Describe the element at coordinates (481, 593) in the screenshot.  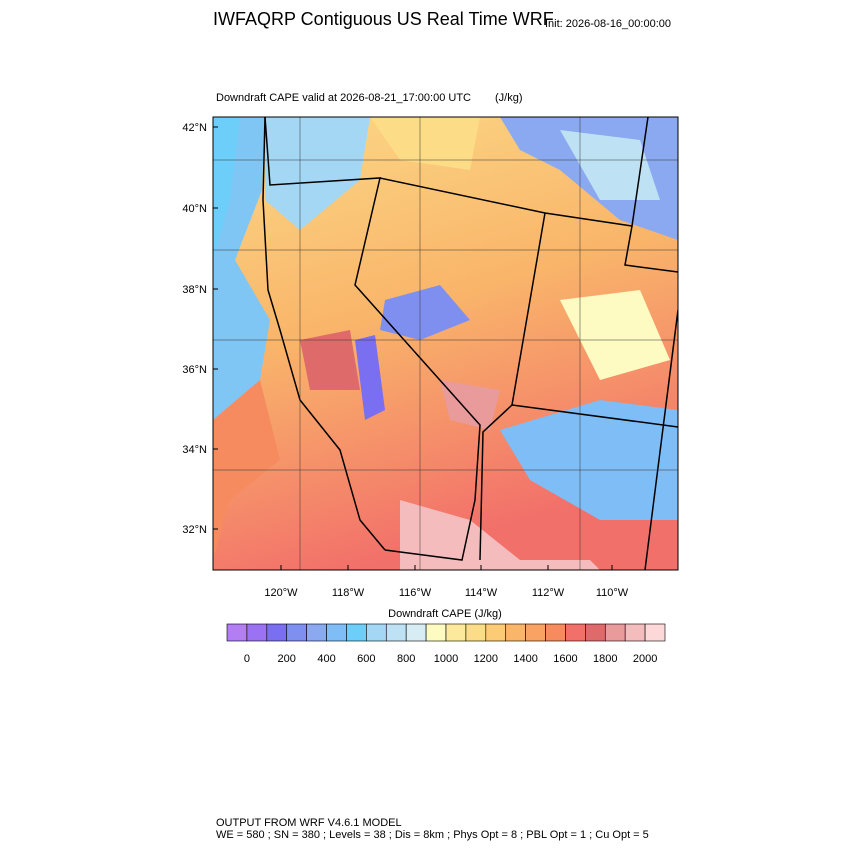
I see `lon-label: 114°W` at that location.